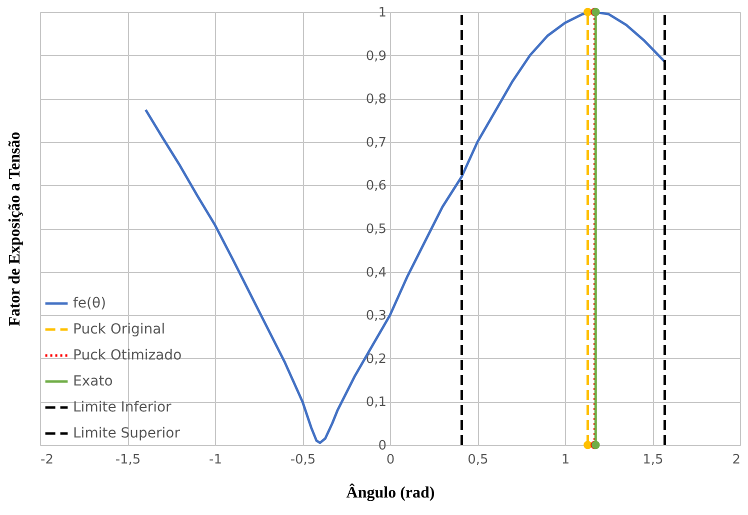  Describe the element at coordinates (376, 229) in the screenshot. I see `y-tick-label: 0,5` at that location.